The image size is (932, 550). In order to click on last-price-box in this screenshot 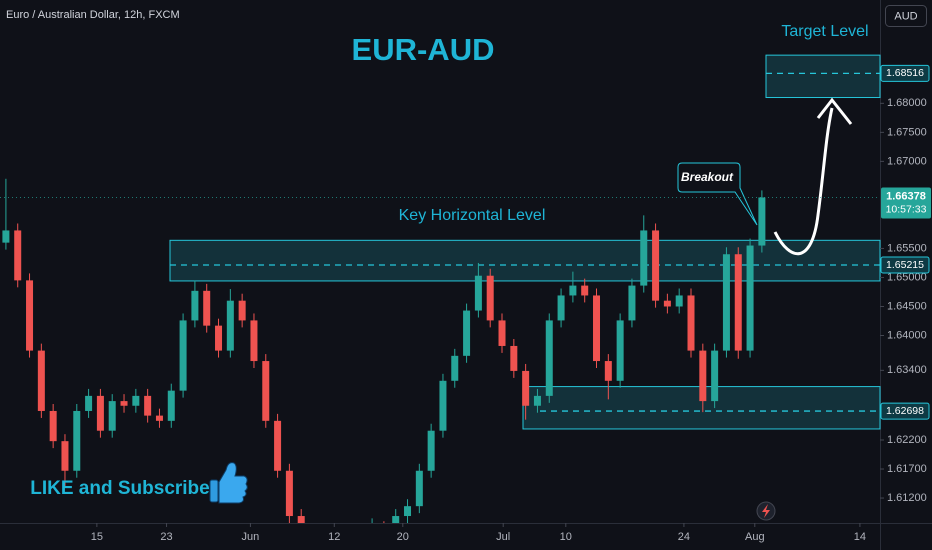, I will do `click(906, 203)`.